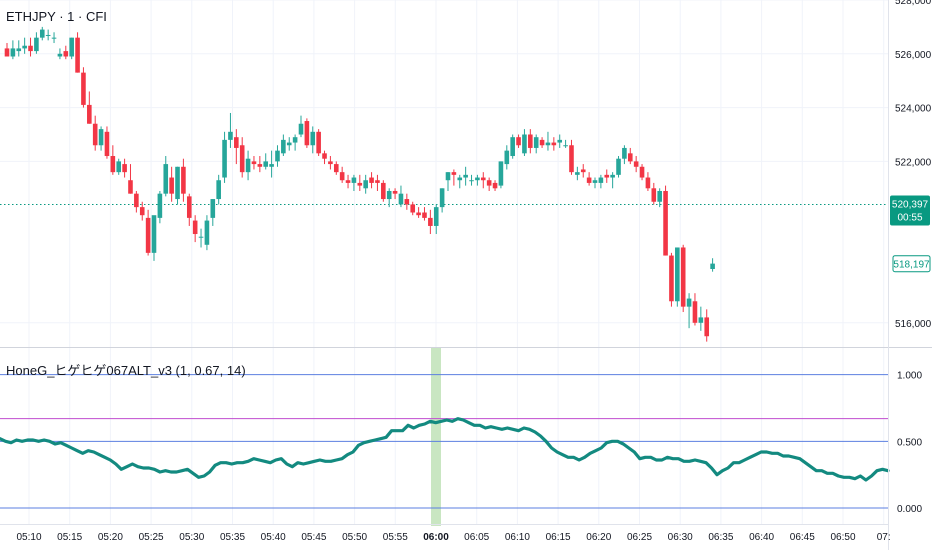  What do you see at coordinates (909, 218) in the screenshot?
I see `countdown-label: 00:55` at bounding box center [909, 218].